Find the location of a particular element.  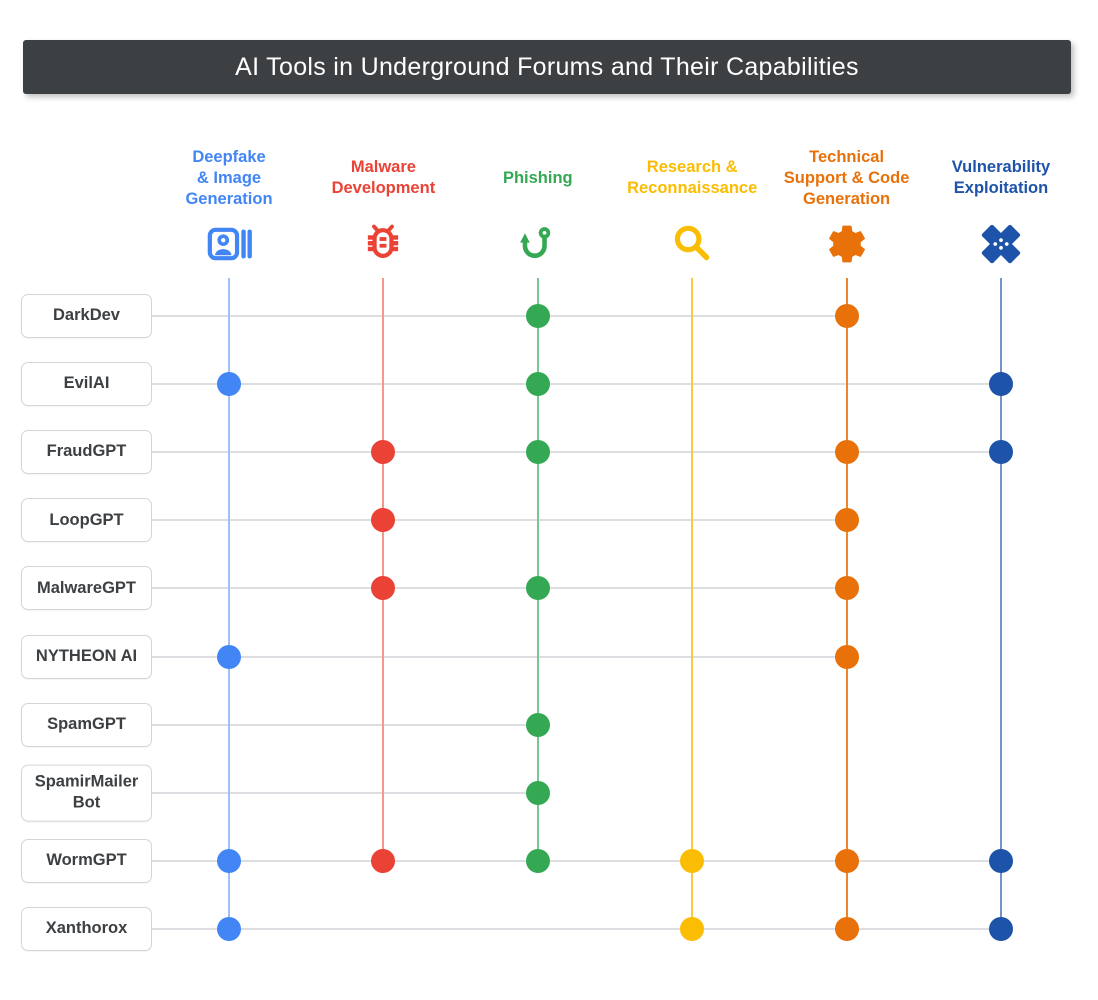

column-header-research: Research & Reconnaissance is located at coordinates (692, 178).